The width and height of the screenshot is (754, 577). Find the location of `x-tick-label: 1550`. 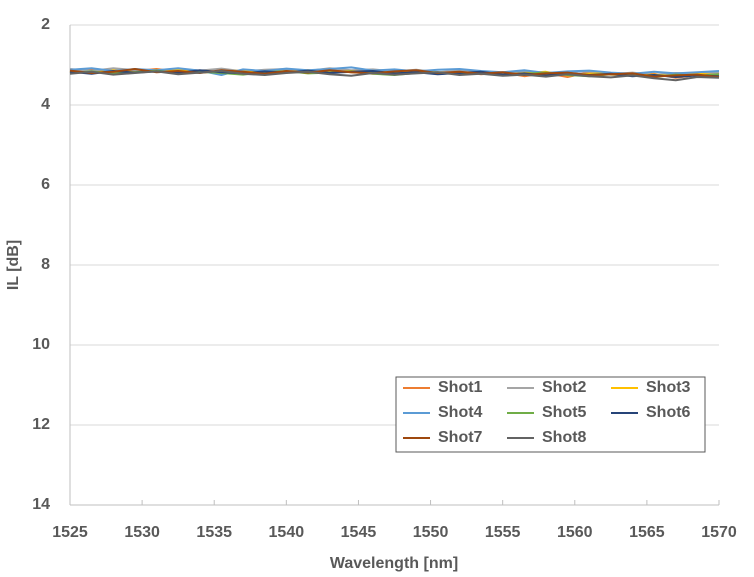

x-tick-label: 1550 is located at coordinates (431, 532).